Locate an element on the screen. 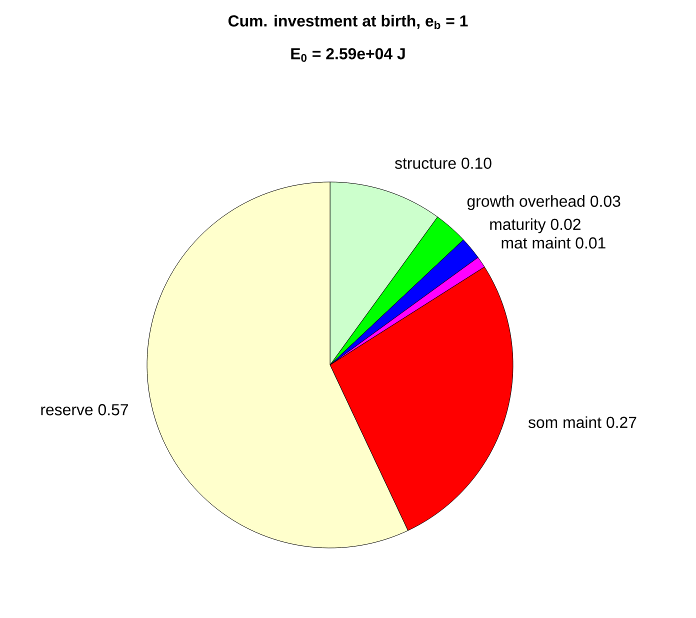 This screenshot has height=618, width=696. slice-label: maturity is located at coordinates (518, 226).